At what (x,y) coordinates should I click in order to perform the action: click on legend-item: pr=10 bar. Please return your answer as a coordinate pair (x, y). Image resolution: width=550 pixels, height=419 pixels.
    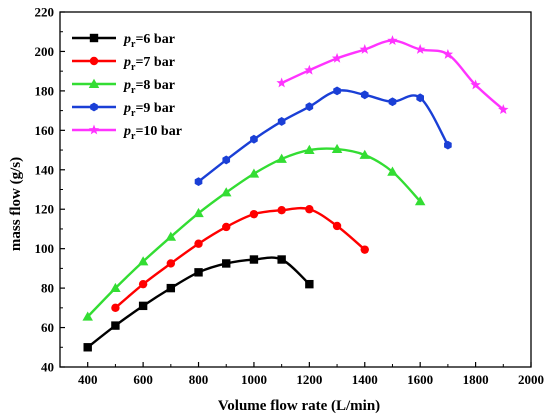
    Looking at the image, I should click on (127, 133).